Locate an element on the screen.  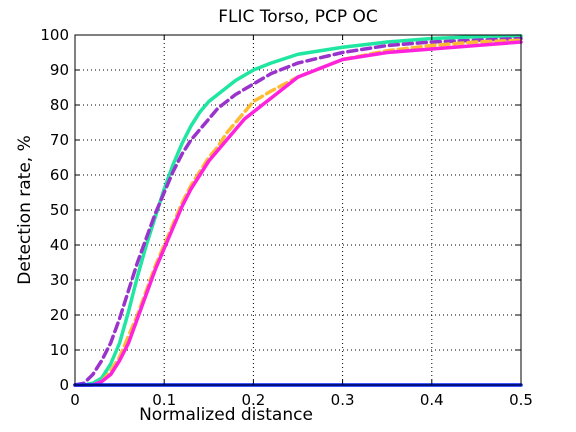
y-tick-label: 90 is located at coordinates (59, 70).